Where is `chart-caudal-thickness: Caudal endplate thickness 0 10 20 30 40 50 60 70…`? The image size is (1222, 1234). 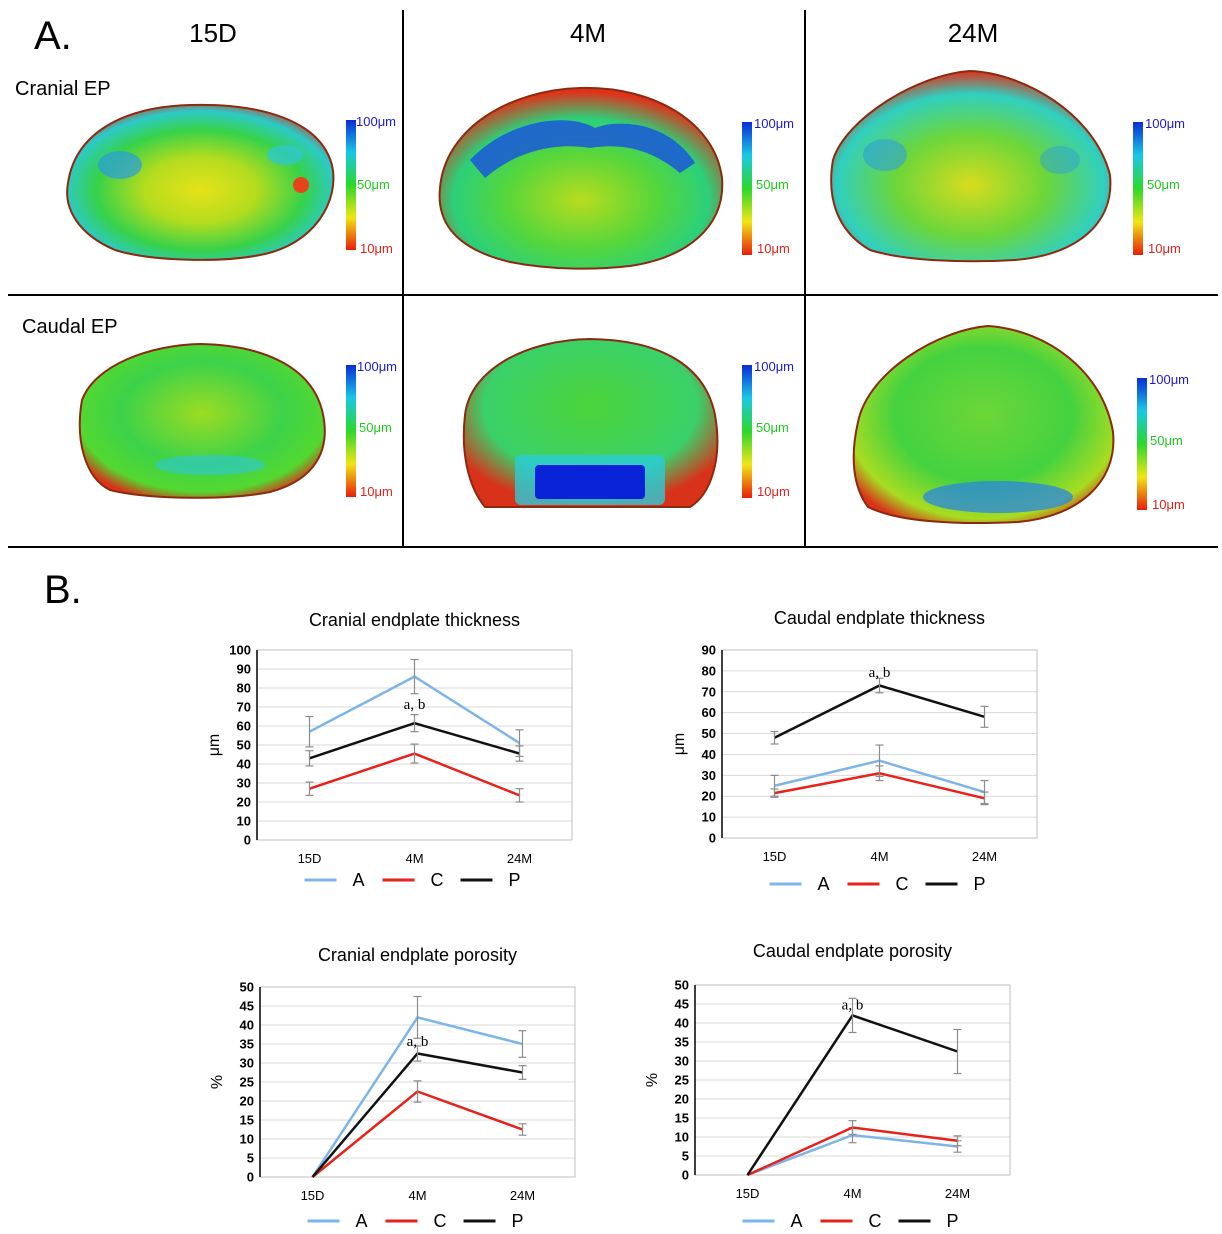
chart-caudal-thickness: Caudal endplate thickness 0 10 20 30 40 50 60 70… is located at coordinates (854, 751).